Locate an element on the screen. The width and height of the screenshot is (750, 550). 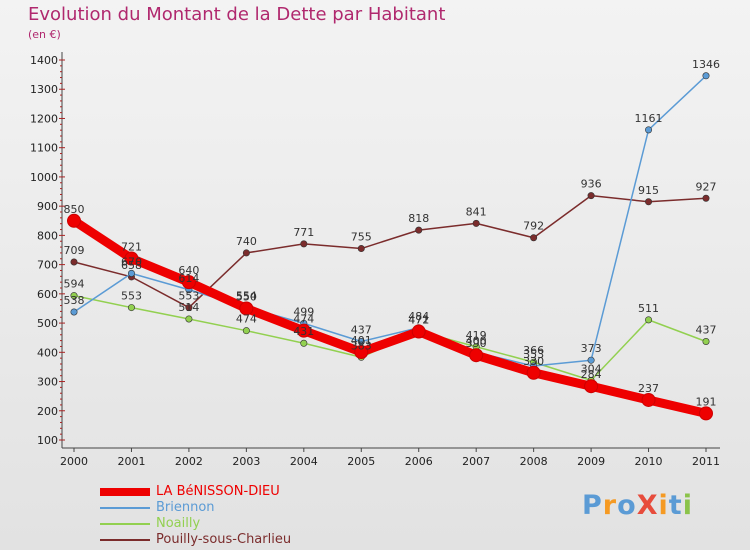
legend-item: Pouilly-sous-Charlieu is located at coordinates (250, 540).